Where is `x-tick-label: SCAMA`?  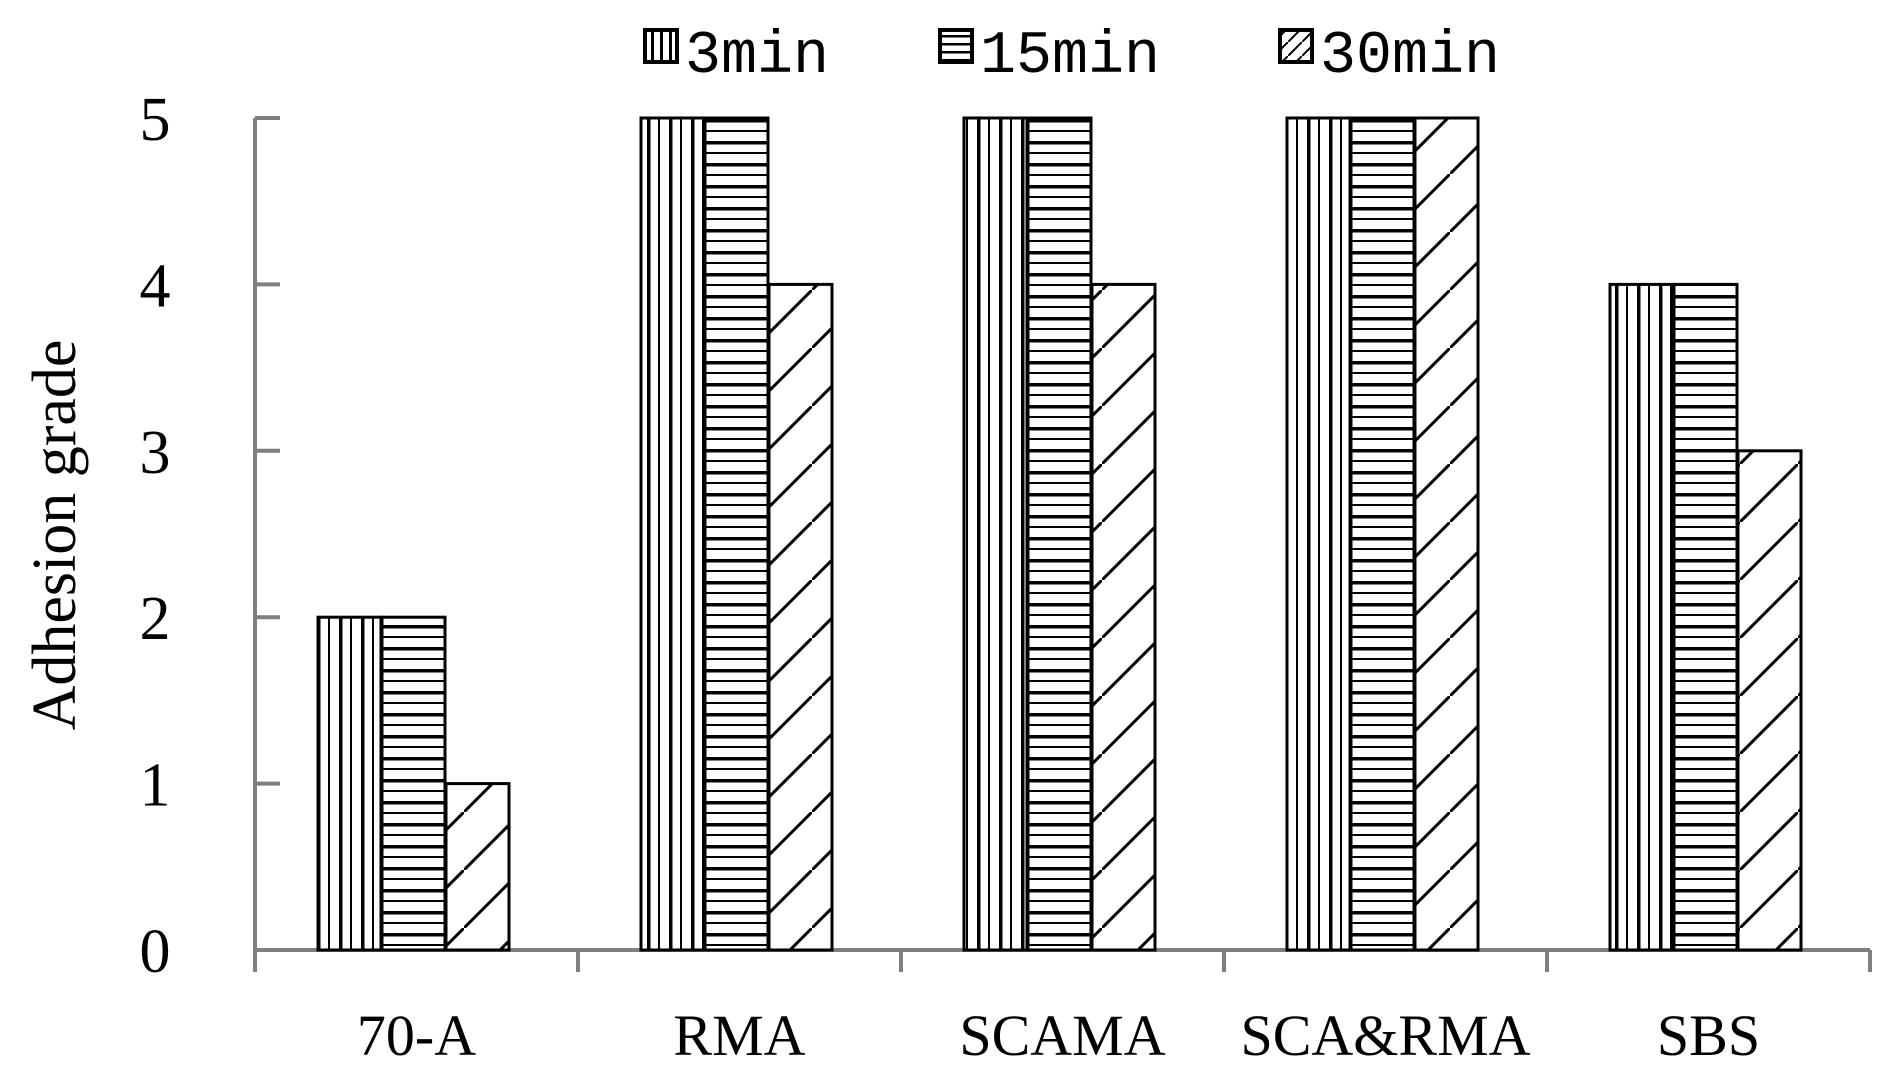
x-tick-label: SCAMA is located at coordinates (1062, 1035).